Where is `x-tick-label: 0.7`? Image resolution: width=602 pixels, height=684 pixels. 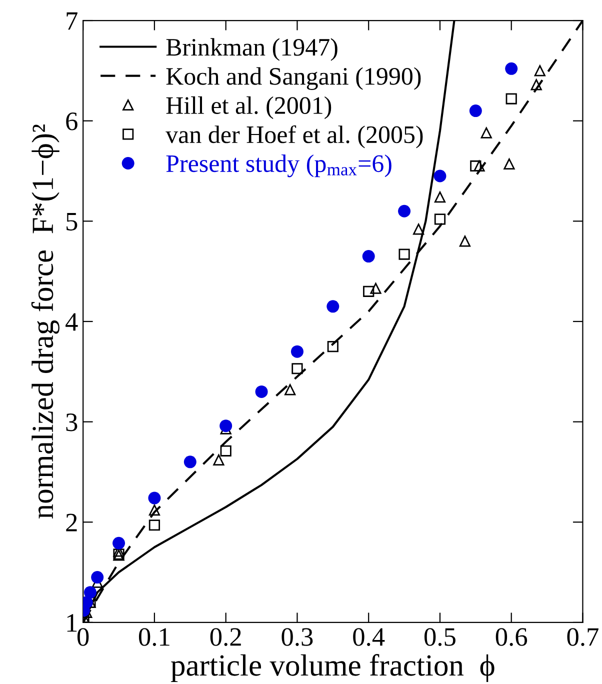 x-tick-label: 0.7 is located at coordinates (582, 637).